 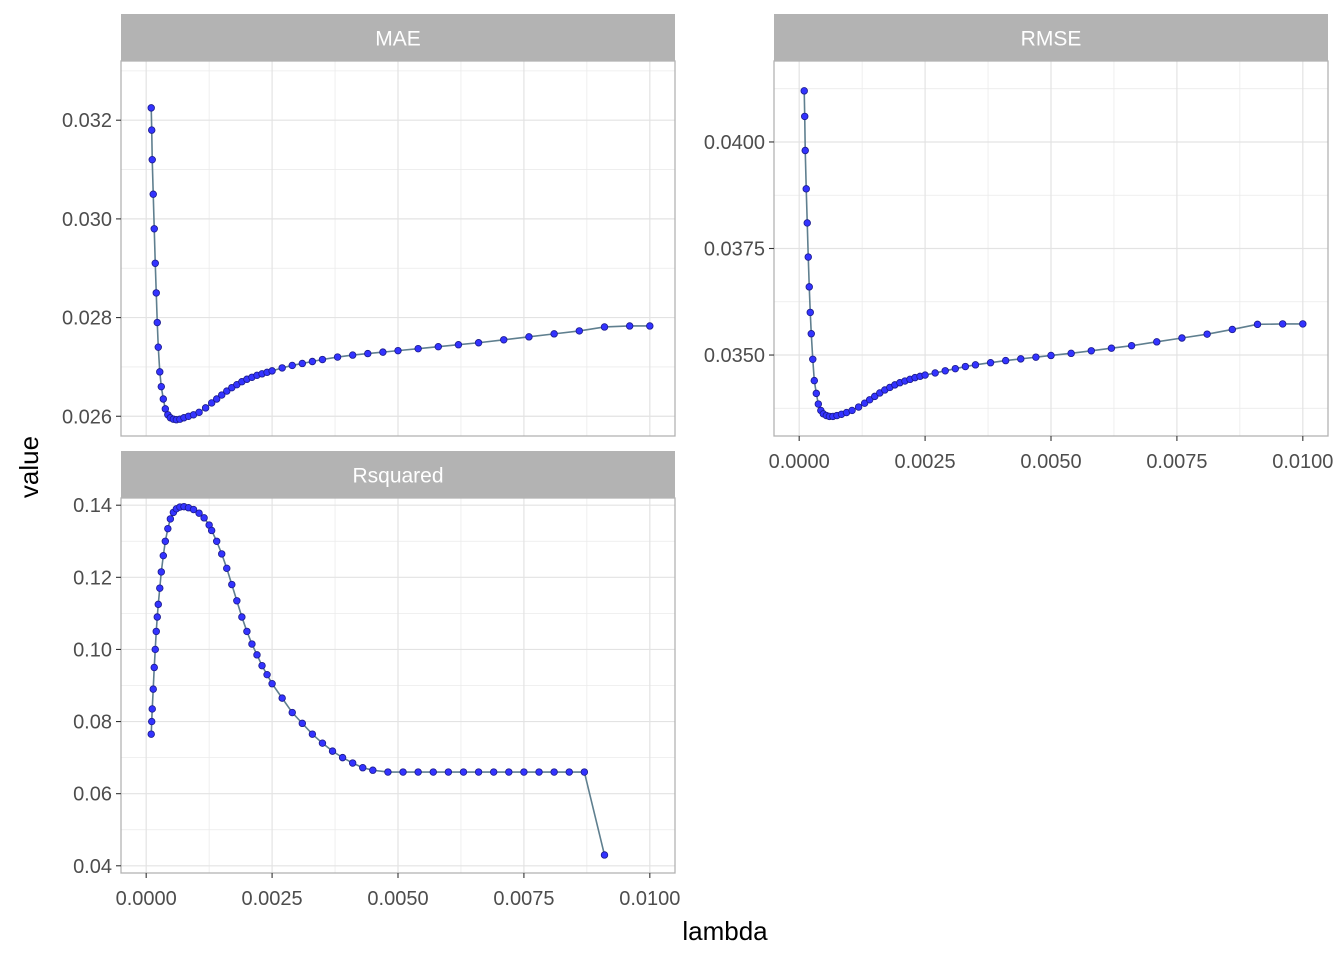 I want to click on y-tick-label: 0.04, so click(x=92, y=867).